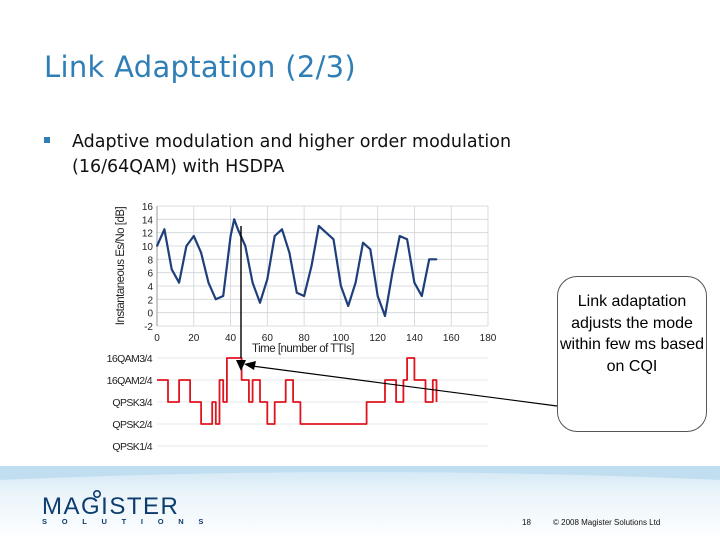  What do you see at coordinates (194, 338) in the screenshot?
I see `x-tick-label: 20` at bounding box center [194, 338].